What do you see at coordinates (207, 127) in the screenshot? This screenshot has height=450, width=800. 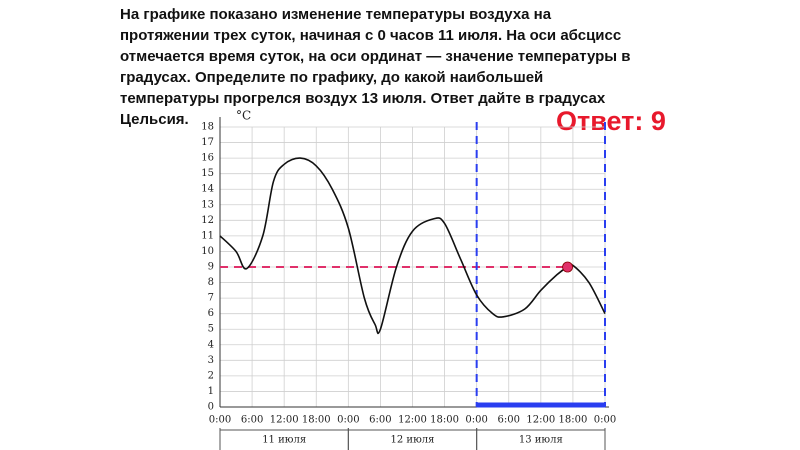 I see `y-tick-label: 18` at bounding box center [207, 127].